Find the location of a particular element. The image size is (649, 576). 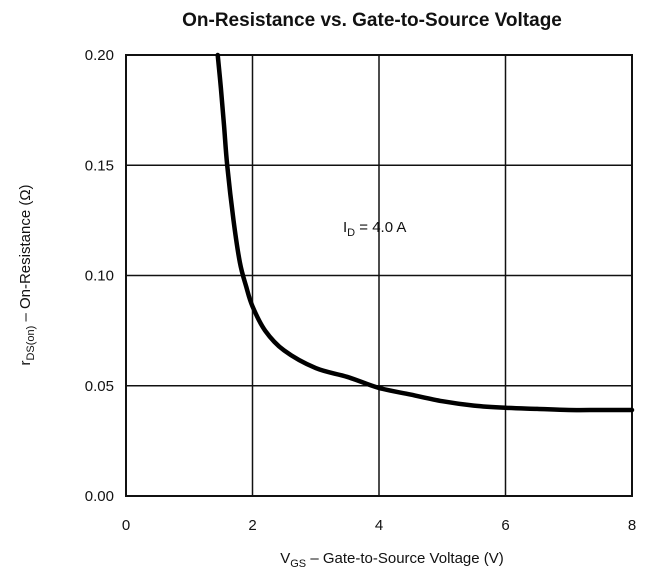

x-axis-label: VGS – Gate-to-Source Voltage (V) is located at coordinates (392, 560).